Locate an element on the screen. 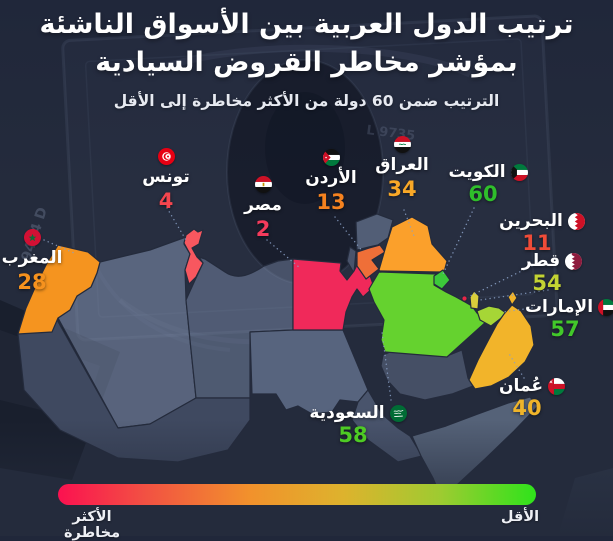 The image size is (613, 541). country-label-egypt: مصر 2 is located at coordinates (263, 209).